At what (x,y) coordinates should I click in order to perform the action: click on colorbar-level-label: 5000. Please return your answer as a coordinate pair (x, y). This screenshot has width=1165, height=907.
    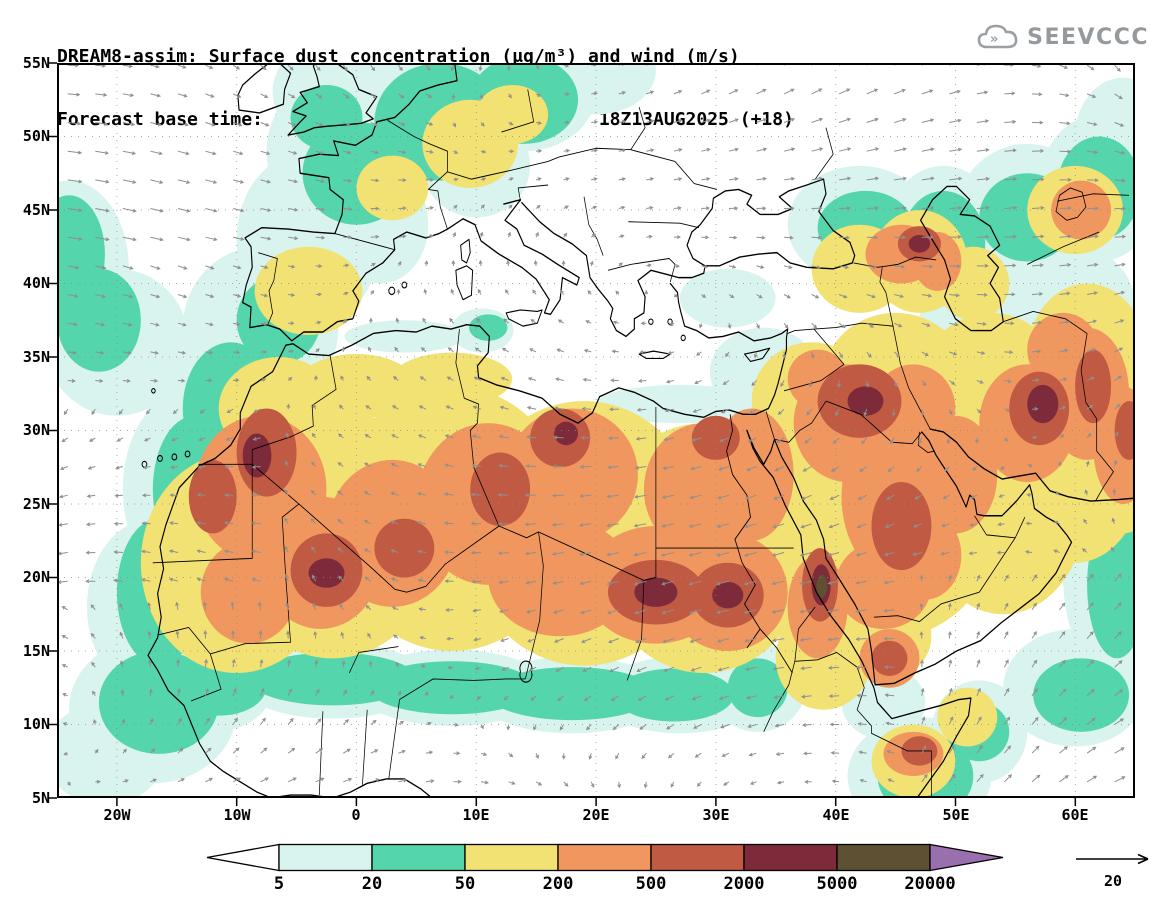
    Looking at the image, I should click on (837, 884).